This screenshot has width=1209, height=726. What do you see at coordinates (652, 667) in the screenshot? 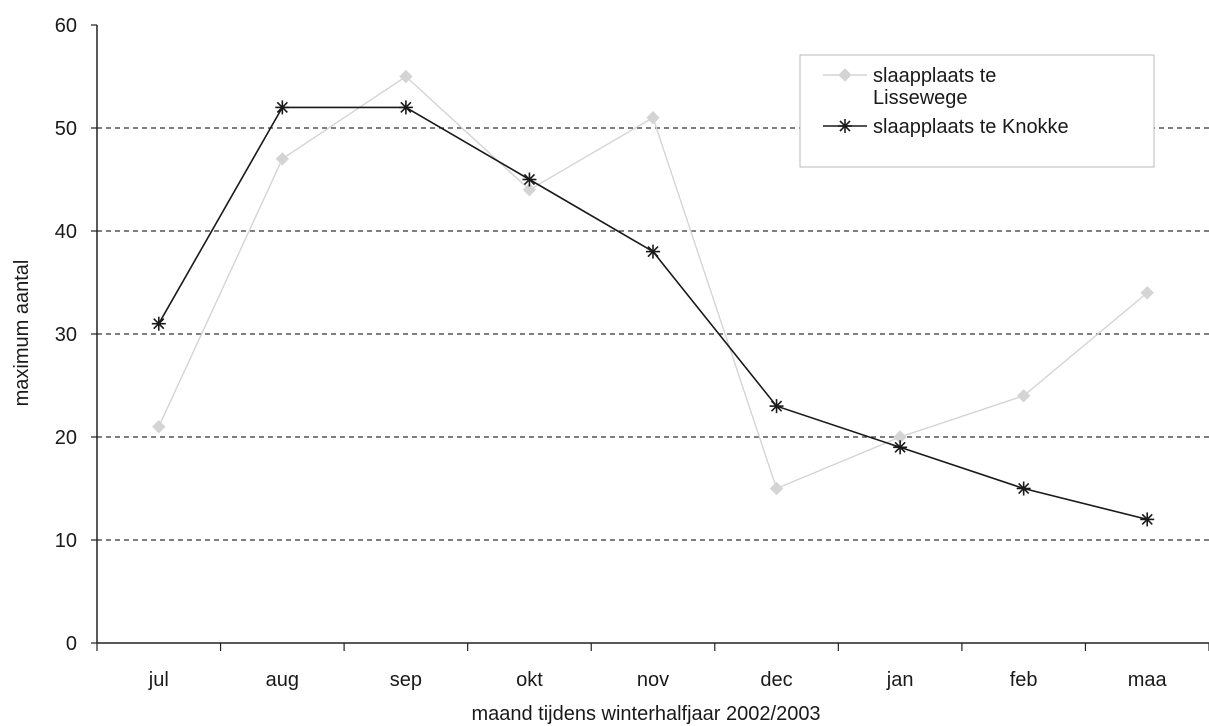
I see `x-axis-ticks: jul aug sep okt nov dec jan feb maa` at bounding box center [652, 667].